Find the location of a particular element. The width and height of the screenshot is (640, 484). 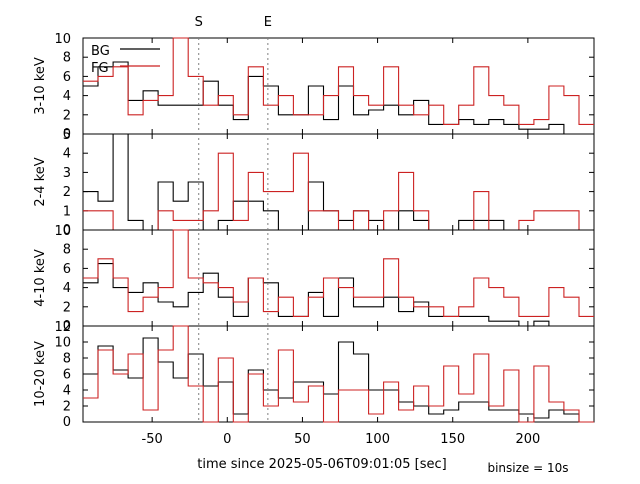

x-tick-label: 150 is located at coordinates (452, 439).